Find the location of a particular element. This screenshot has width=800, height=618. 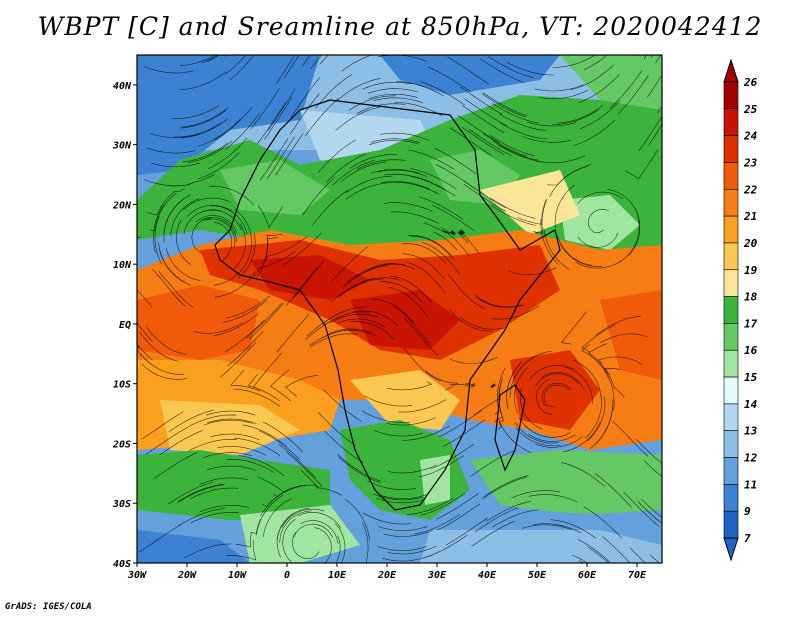

latitude-axis: 40N 30N 20N 10N EQ 10S 20S 30S 40S is located at coordinates (124, 325).